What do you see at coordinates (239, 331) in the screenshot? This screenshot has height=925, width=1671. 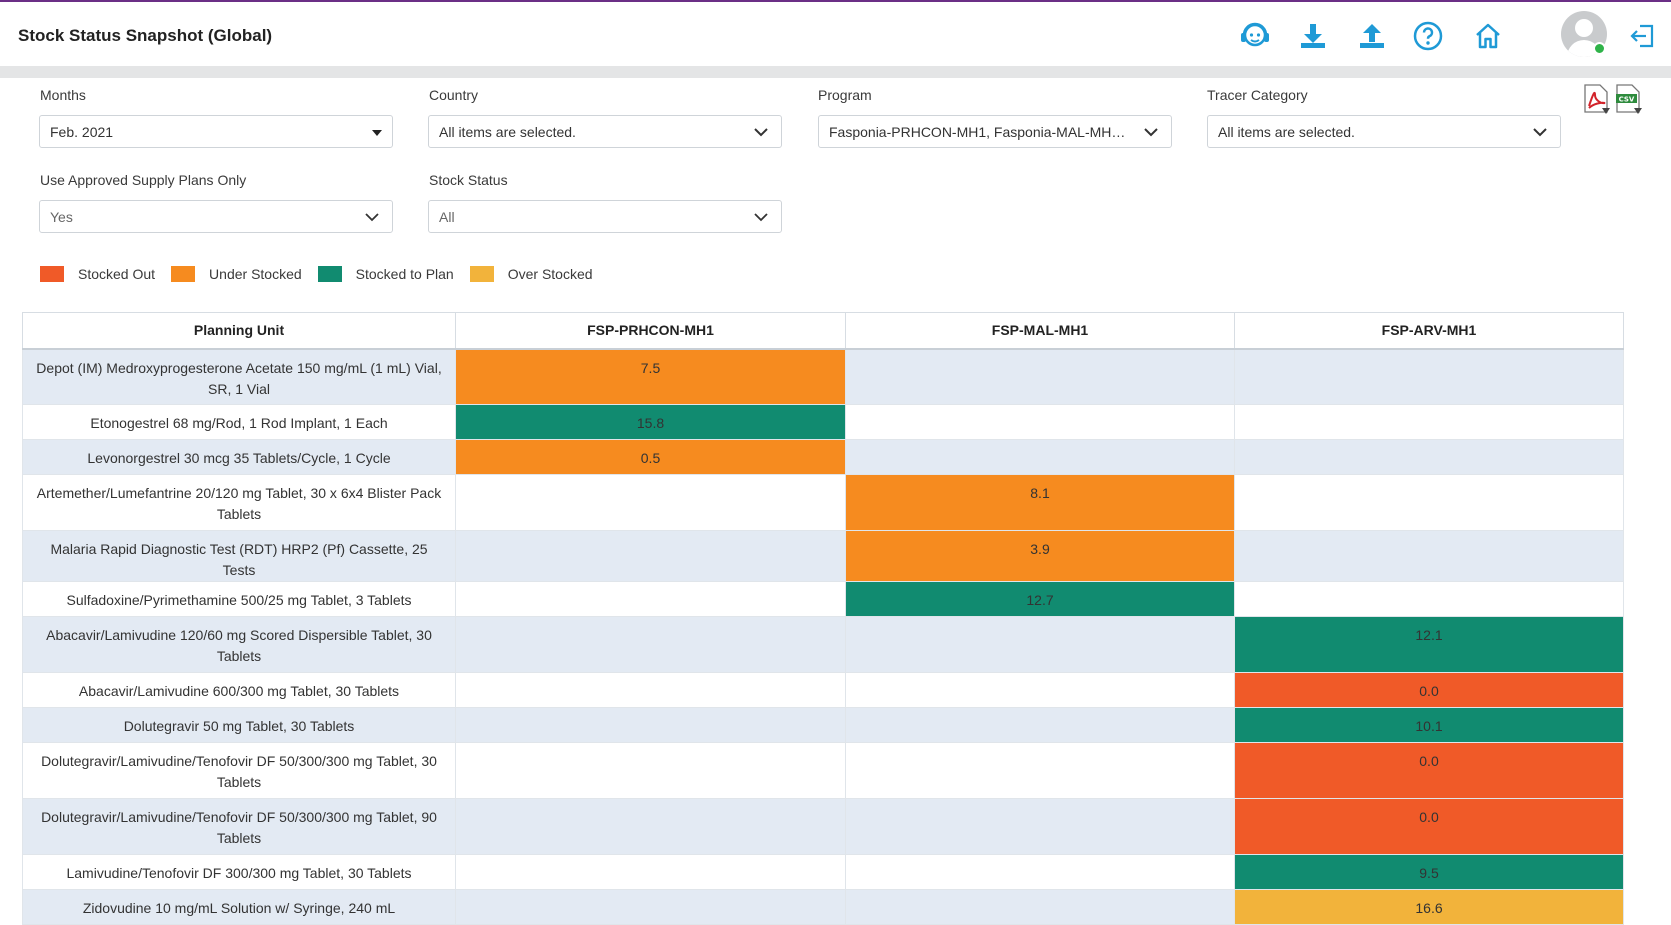 I see `column-header-planning-unit: Planning Unit` at bounding box center [239, 331].